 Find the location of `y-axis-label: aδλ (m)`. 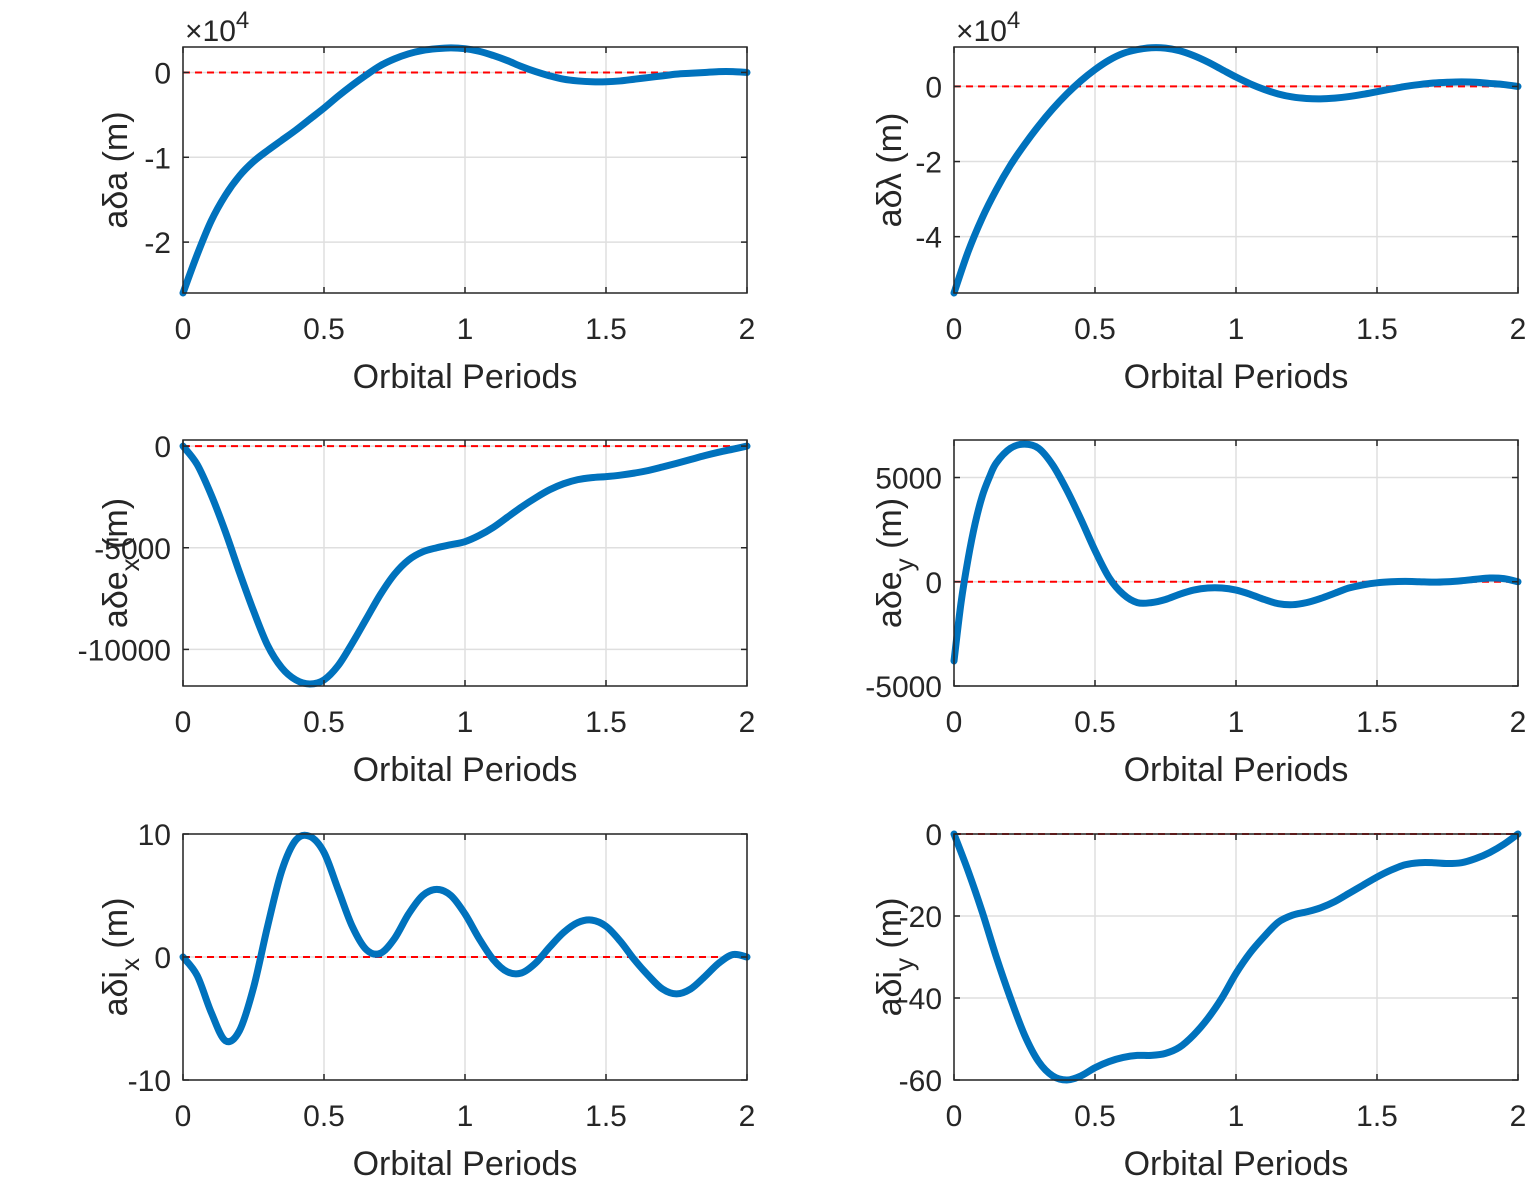

y-axis-label: aδλ (m) is located at coordinates (890, 170).